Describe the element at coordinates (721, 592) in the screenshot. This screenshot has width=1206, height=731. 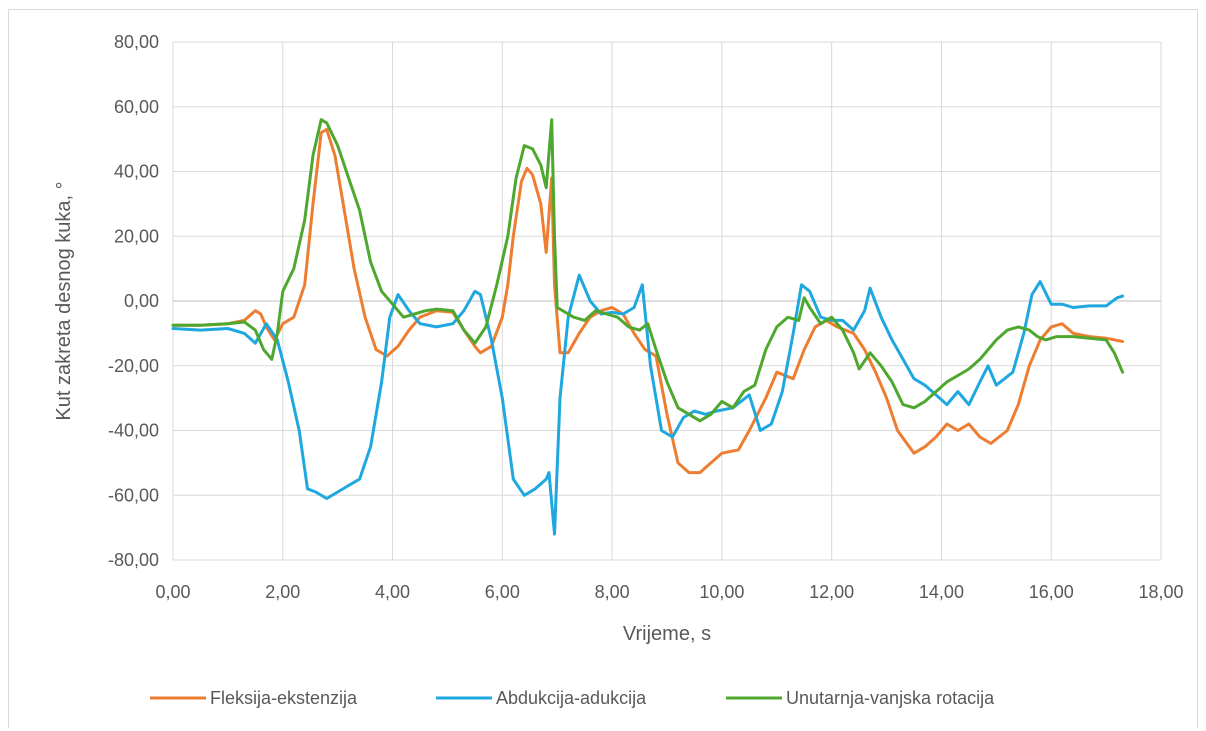
I see `x-tick-label: 10,00` at that location.